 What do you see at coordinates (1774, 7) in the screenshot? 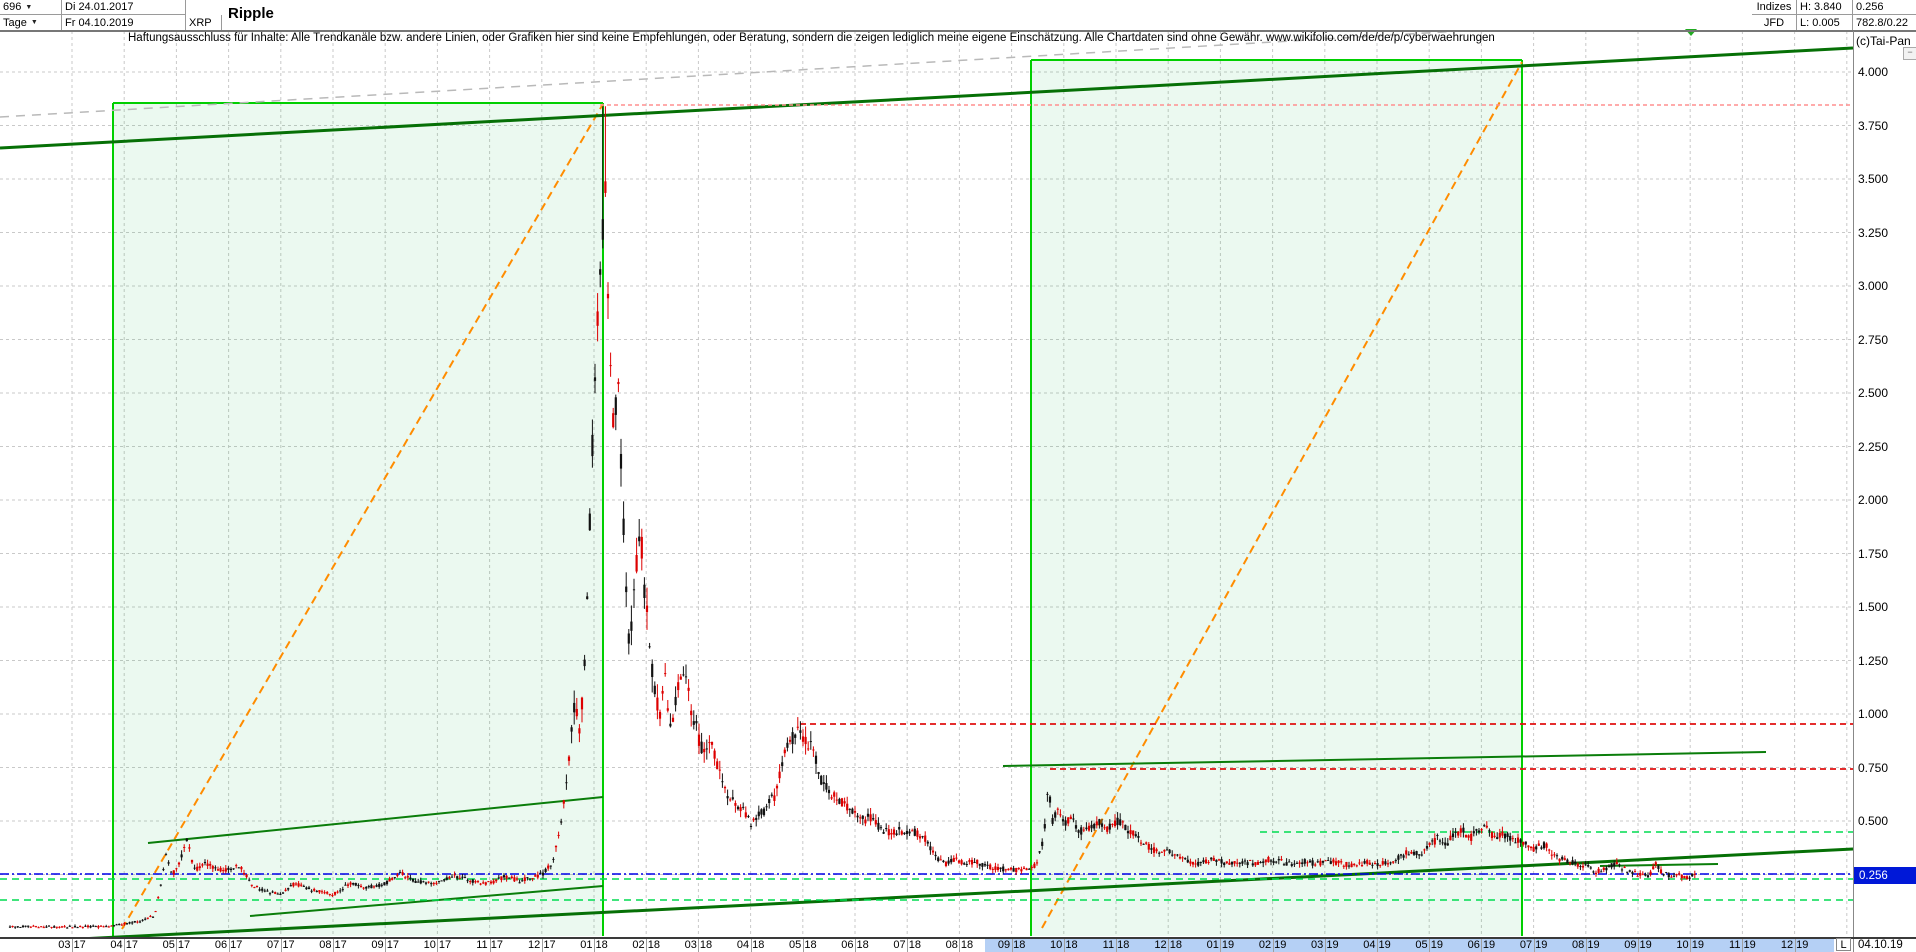
I see `indizes-label: Indizes` at bounding box center [1774, 7].